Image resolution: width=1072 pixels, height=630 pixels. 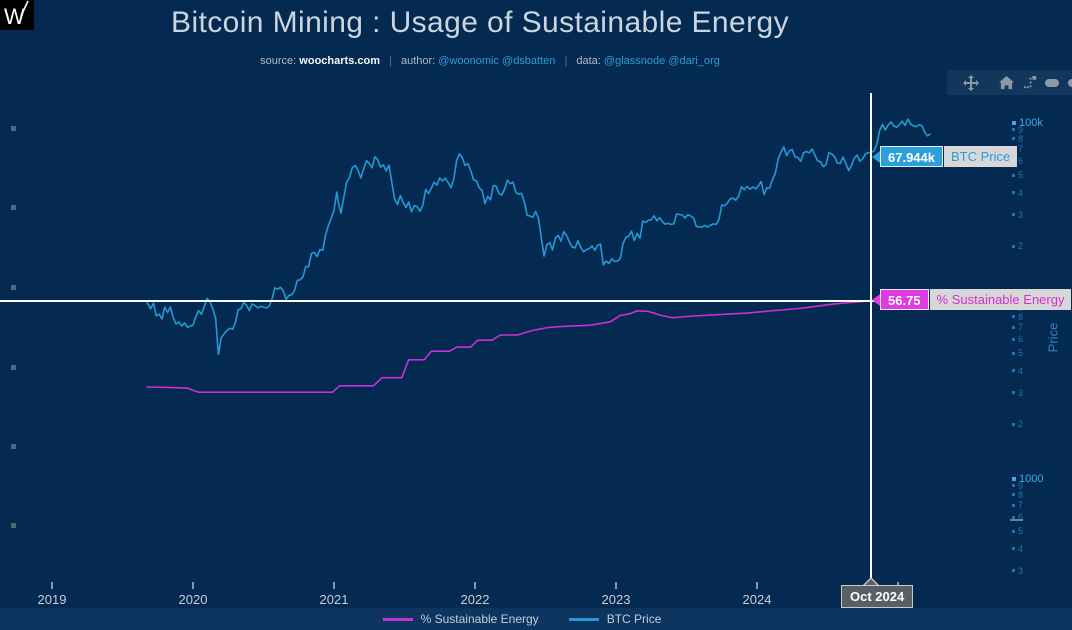 I want to click on legend-item-btc-price: BTC Price, so click(x=615, y=619).